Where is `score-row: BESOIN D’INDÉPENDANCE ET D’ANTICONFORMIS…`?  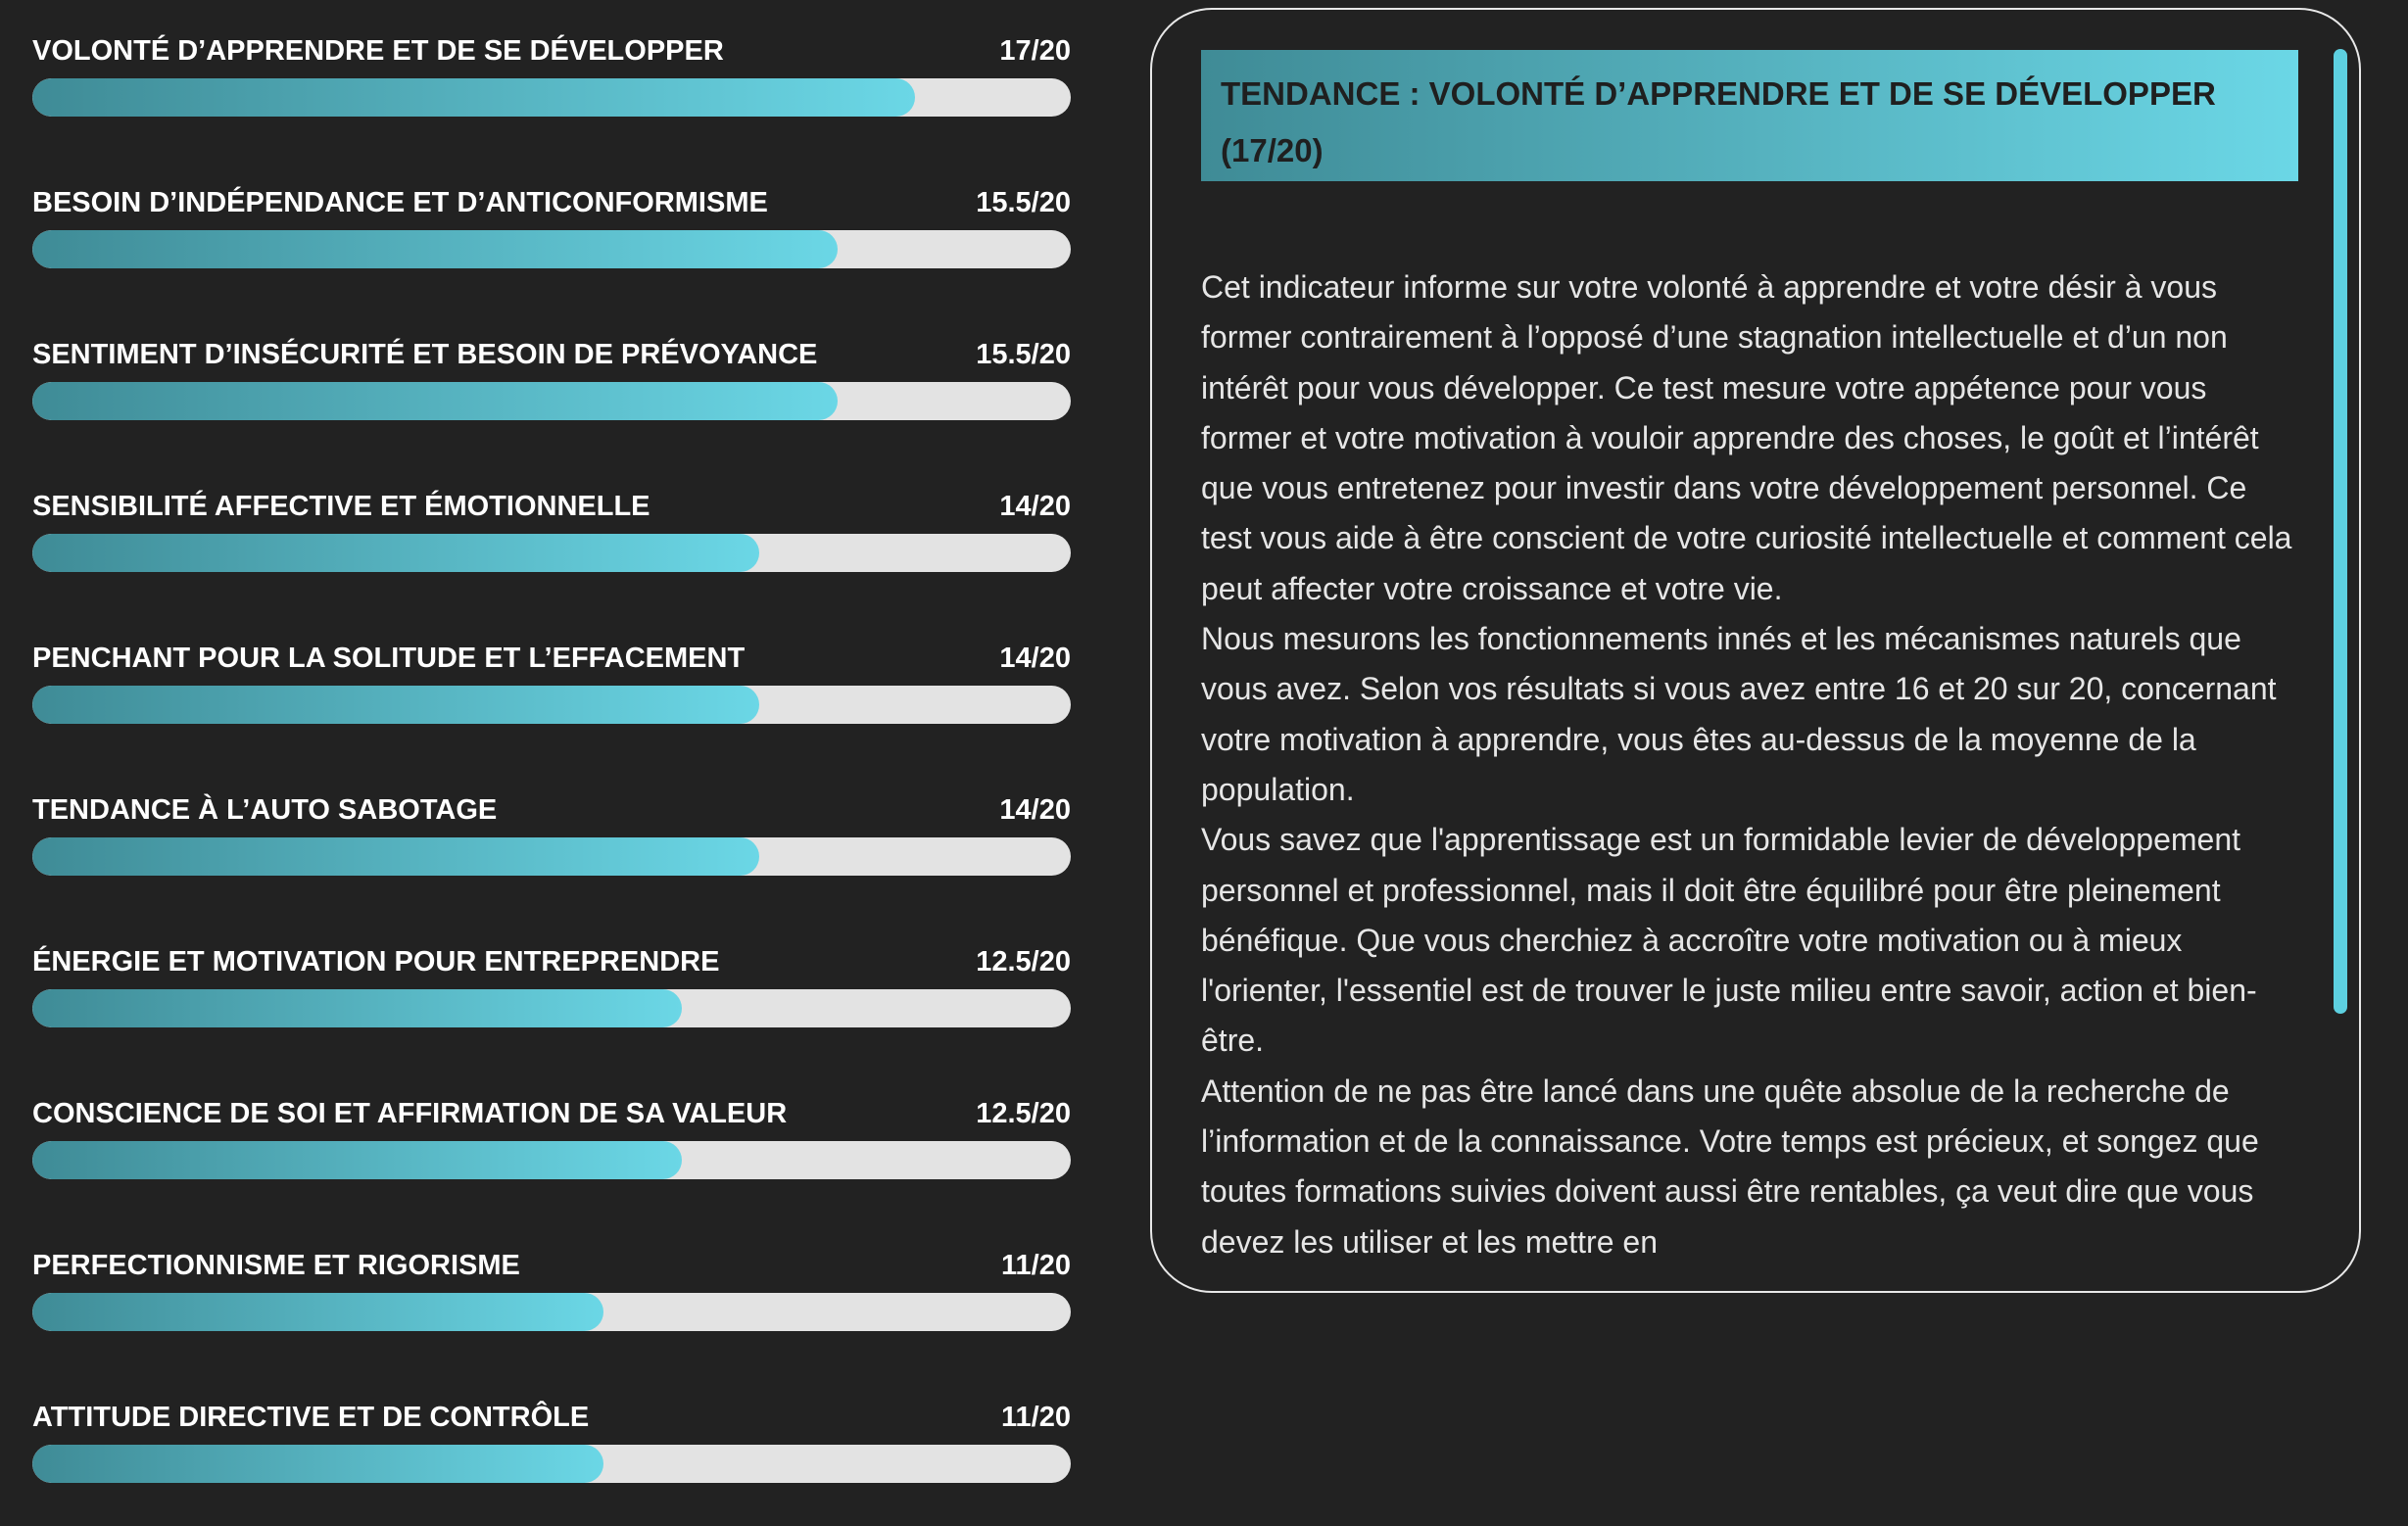
score-row: BESOIN D’INDÉPENDANCE ET D’ANTICONFORMIS… is located at coordinates (551, 235).